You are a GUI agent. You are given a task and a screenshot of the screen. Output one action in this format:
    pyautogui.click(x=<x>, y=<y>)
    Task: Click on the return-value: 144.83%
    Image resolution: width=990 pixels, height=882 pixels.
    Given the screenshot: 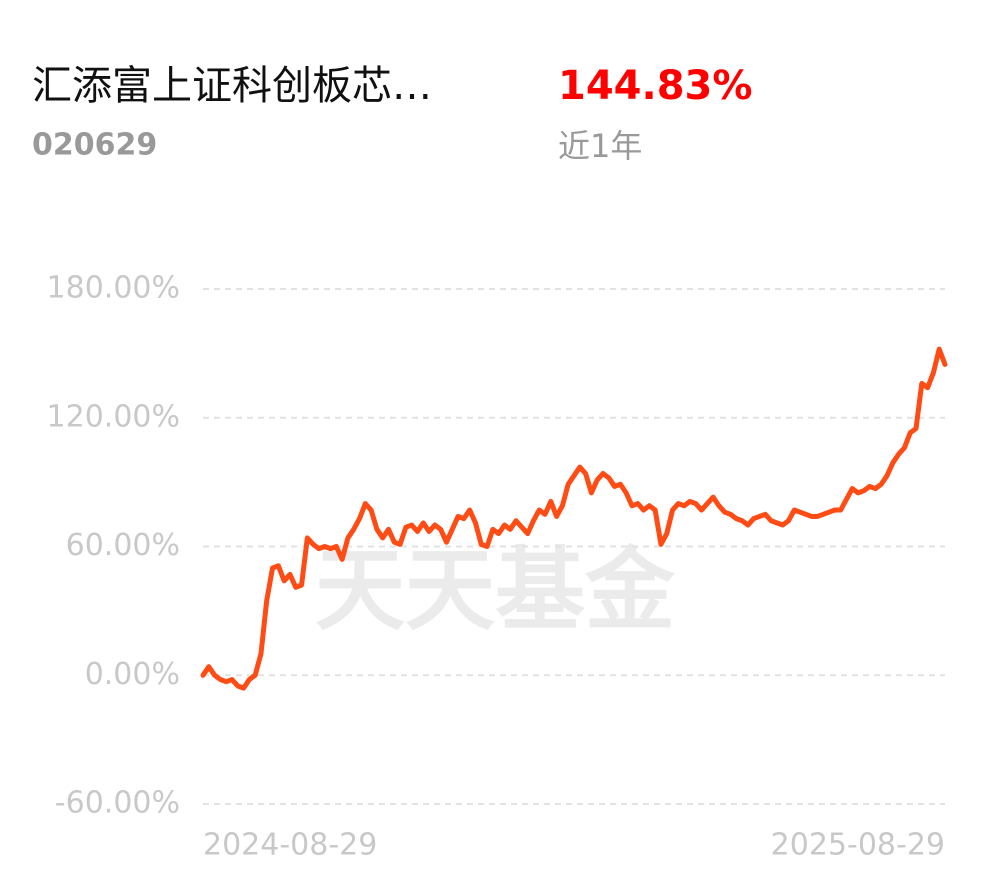 What is the action you would take?
    pyautogui.click(x=655, y=86)
    